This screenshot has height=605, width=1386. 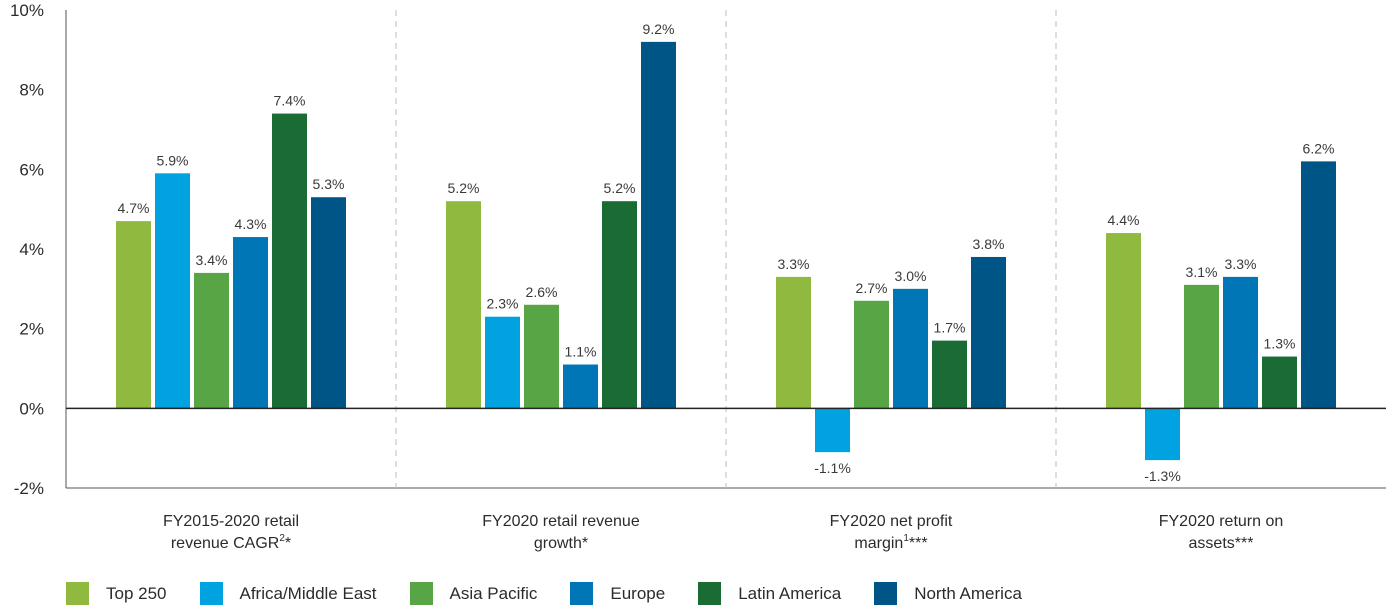 I want to click on category-label: FY2020 net profit, so click(x=891, y=521).